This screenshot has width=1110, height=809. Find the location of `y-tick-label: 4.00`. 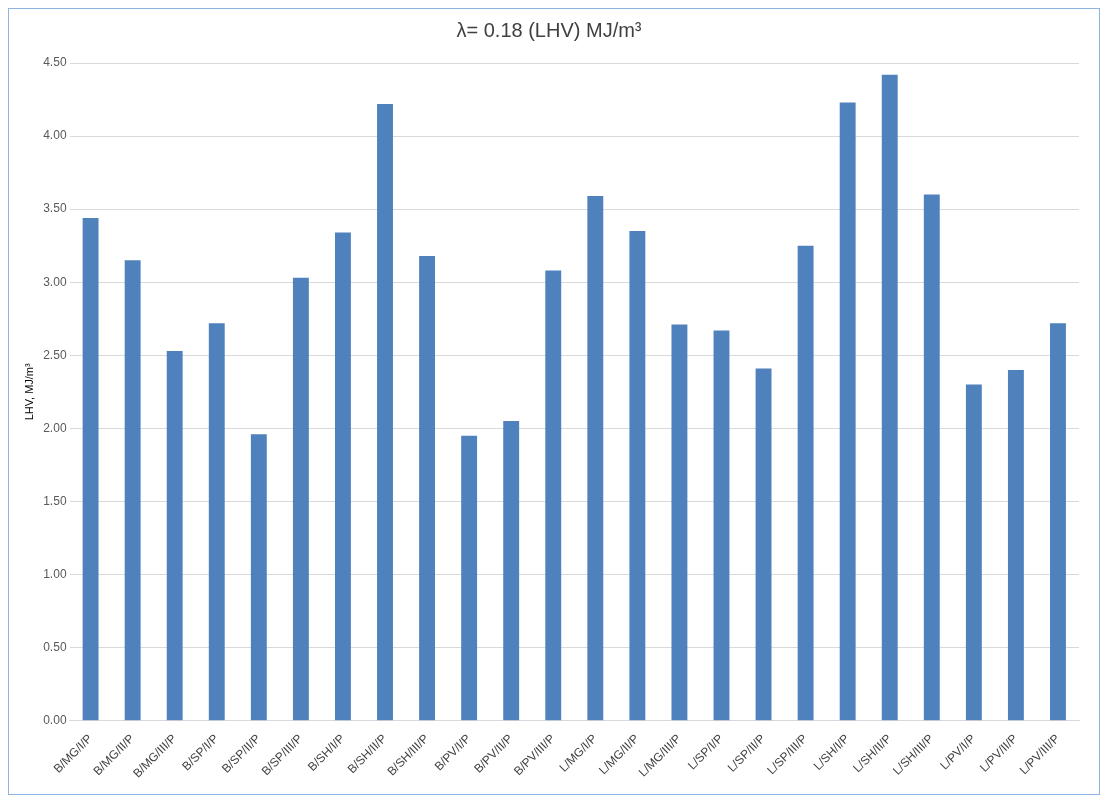

y-tick-label: 4.00 is located at coordinates (55, 135).